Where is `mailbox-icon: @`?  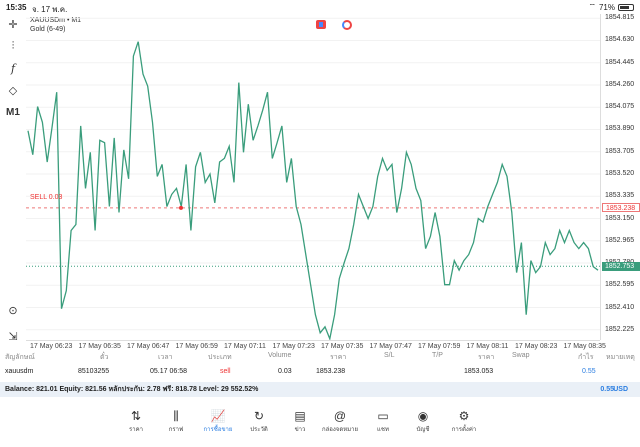
mailbox-icon: @ is located at coordinates (340, 416).